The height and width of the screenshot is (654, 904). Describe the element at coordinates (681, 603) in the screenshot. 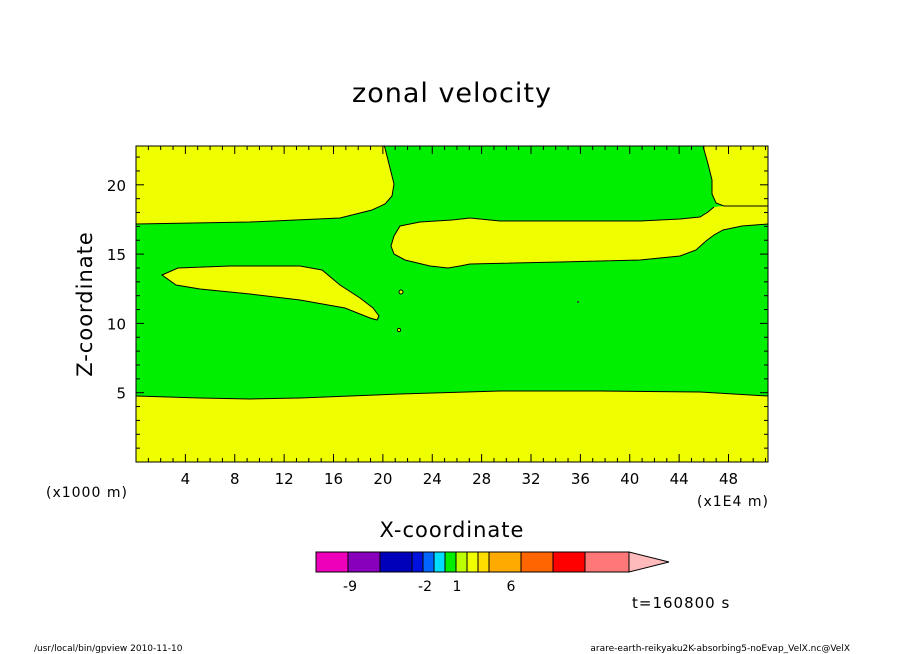

I see `time-label: t=160800 s` at that location.